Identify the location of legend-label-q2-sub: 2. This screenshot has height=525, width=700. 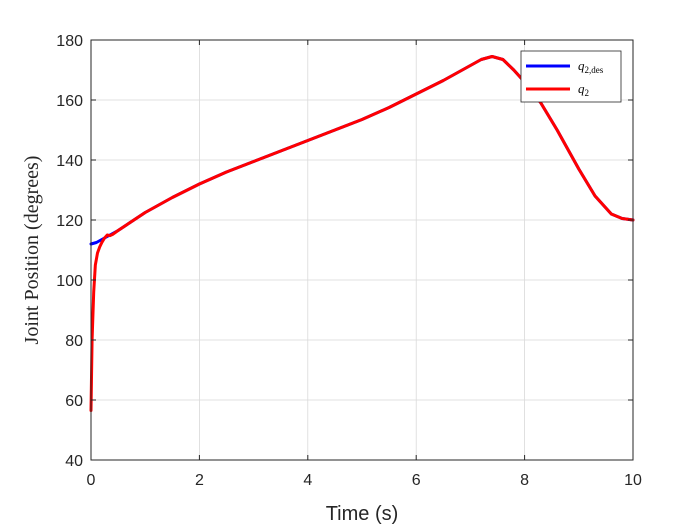
(587, 93).